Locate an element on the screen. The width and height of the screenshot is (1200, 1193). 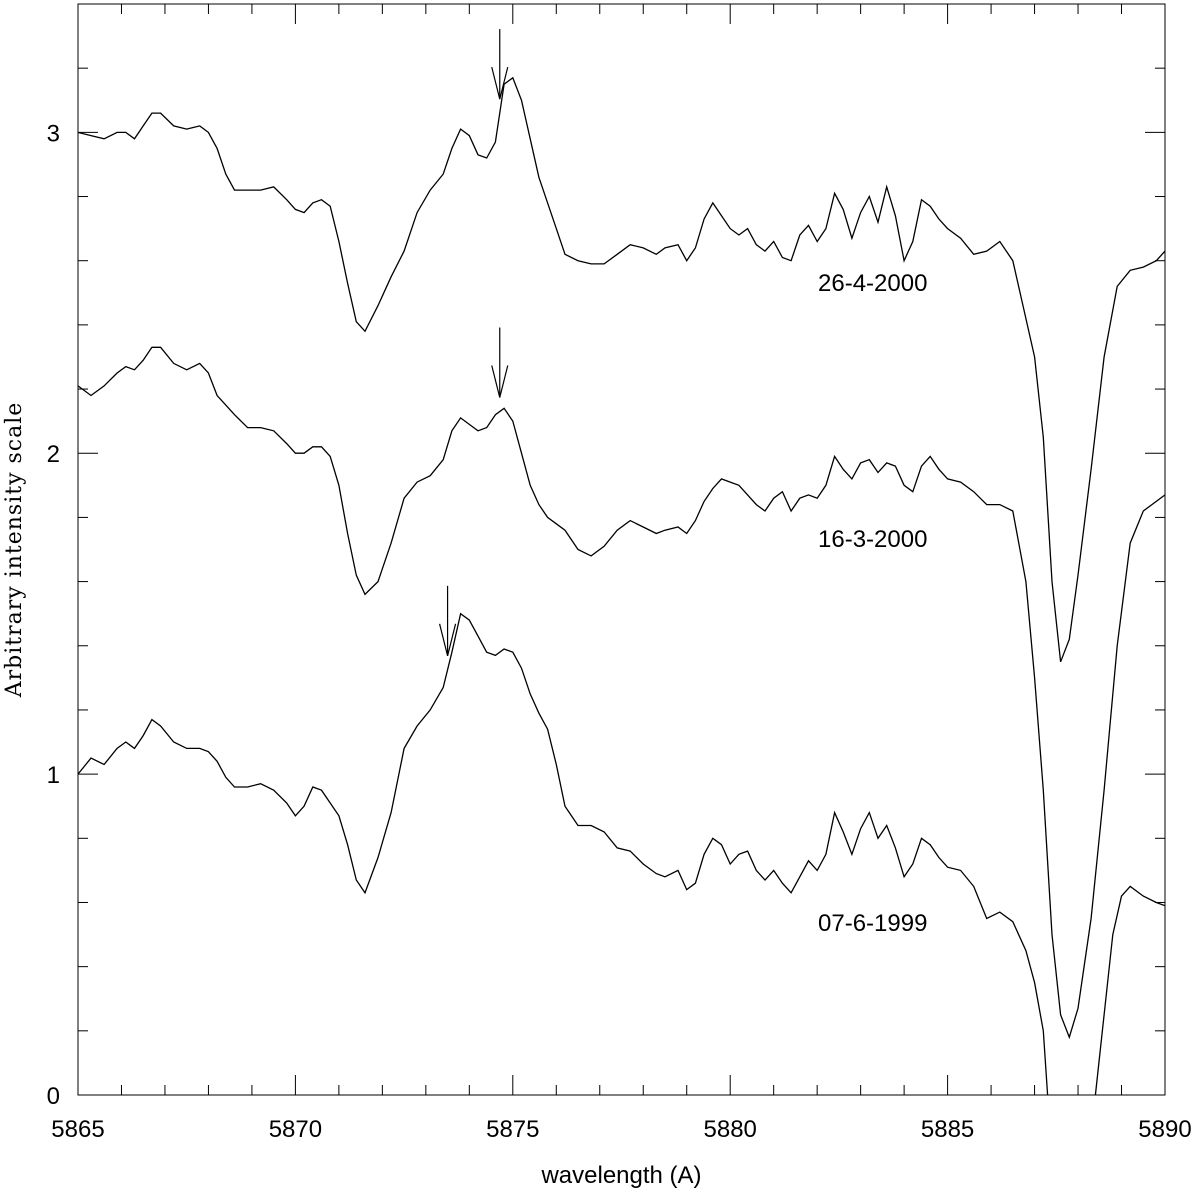
series-label: 07-6-1999 is located at coordinates (872, 923).